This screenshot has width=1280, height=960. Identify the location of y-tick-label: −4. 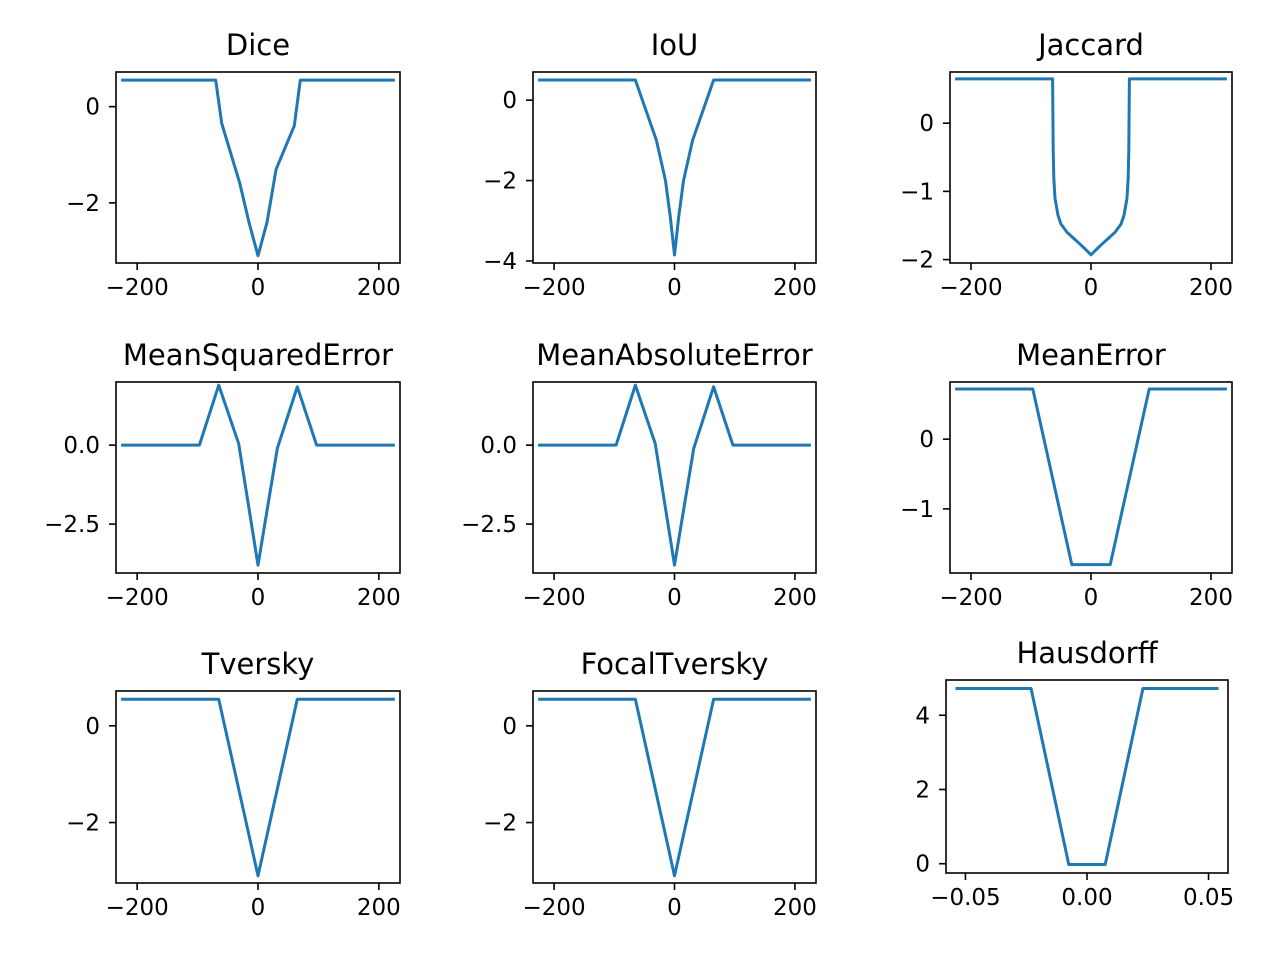
(500, 262).